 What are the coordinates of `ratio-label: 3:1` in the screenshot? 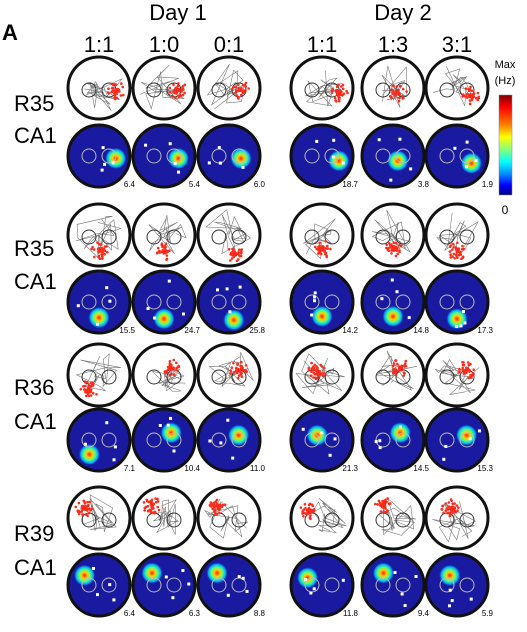 It's located at (457, 44).